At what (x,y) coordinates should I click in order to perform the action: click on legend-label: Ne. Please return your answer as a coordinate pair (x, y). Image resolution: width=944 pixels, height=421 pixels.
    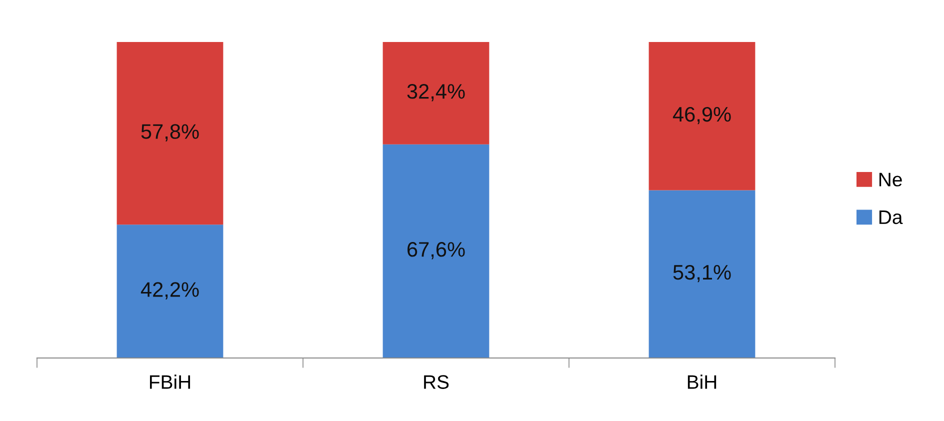
    Looking at the image, I should click on (890, 179).